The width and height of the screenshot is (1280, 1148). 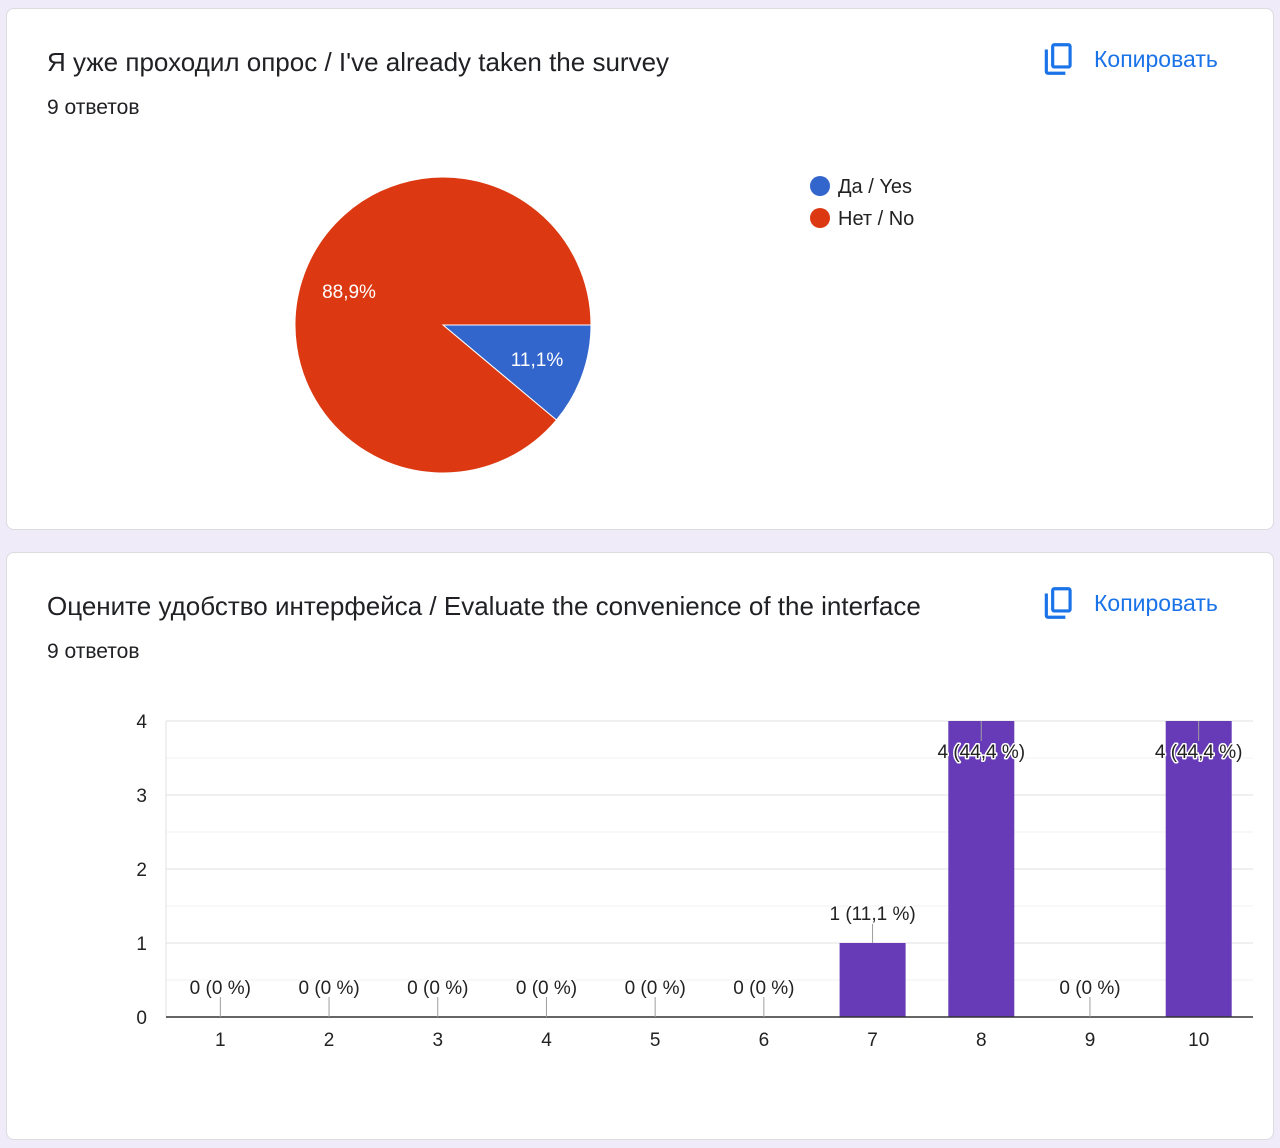 I want to click on bar-data-label-1: 0 (0 %), so click(x=220, y=988).